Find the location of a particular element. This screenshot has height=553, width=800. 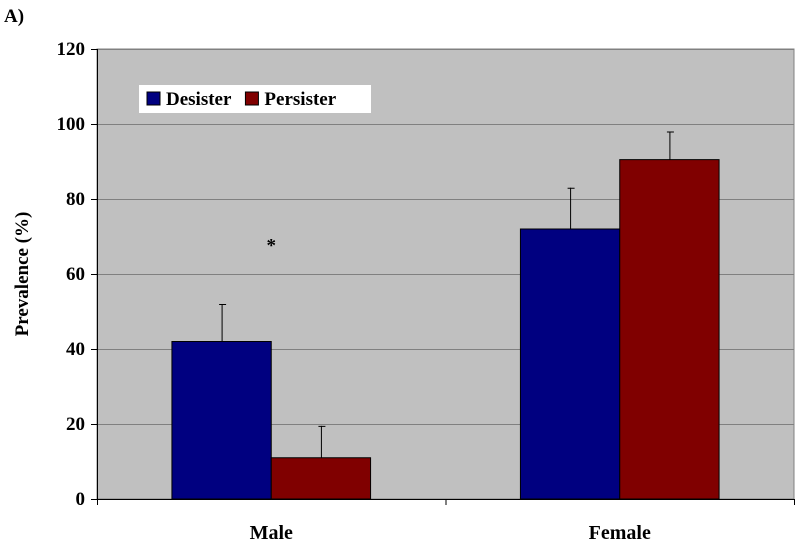

bar-persister-male is located at coordinates (321, 478).